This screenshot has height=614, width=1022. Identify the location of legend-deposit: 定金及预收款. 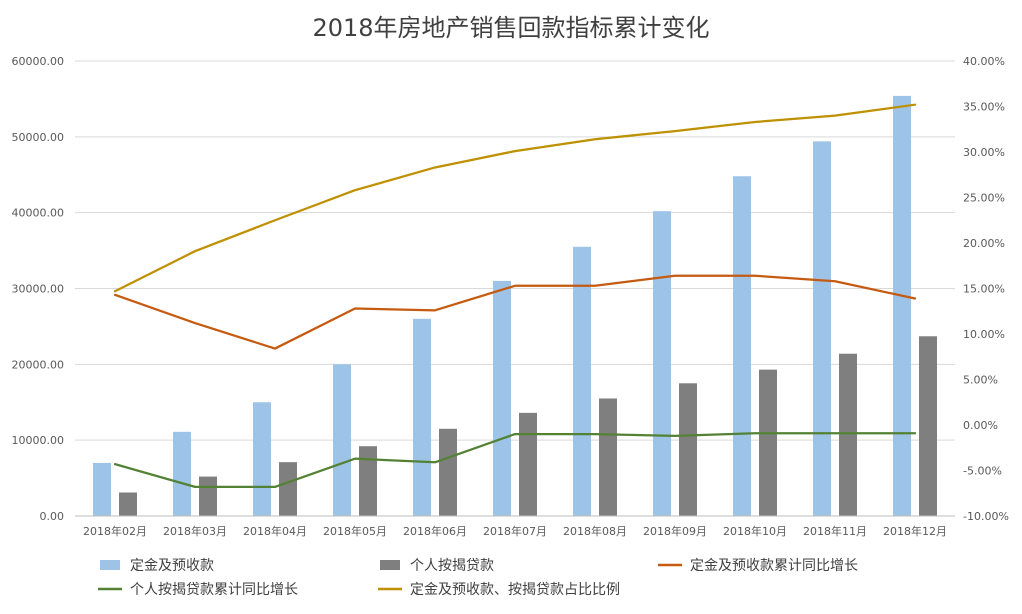
(157, 566).